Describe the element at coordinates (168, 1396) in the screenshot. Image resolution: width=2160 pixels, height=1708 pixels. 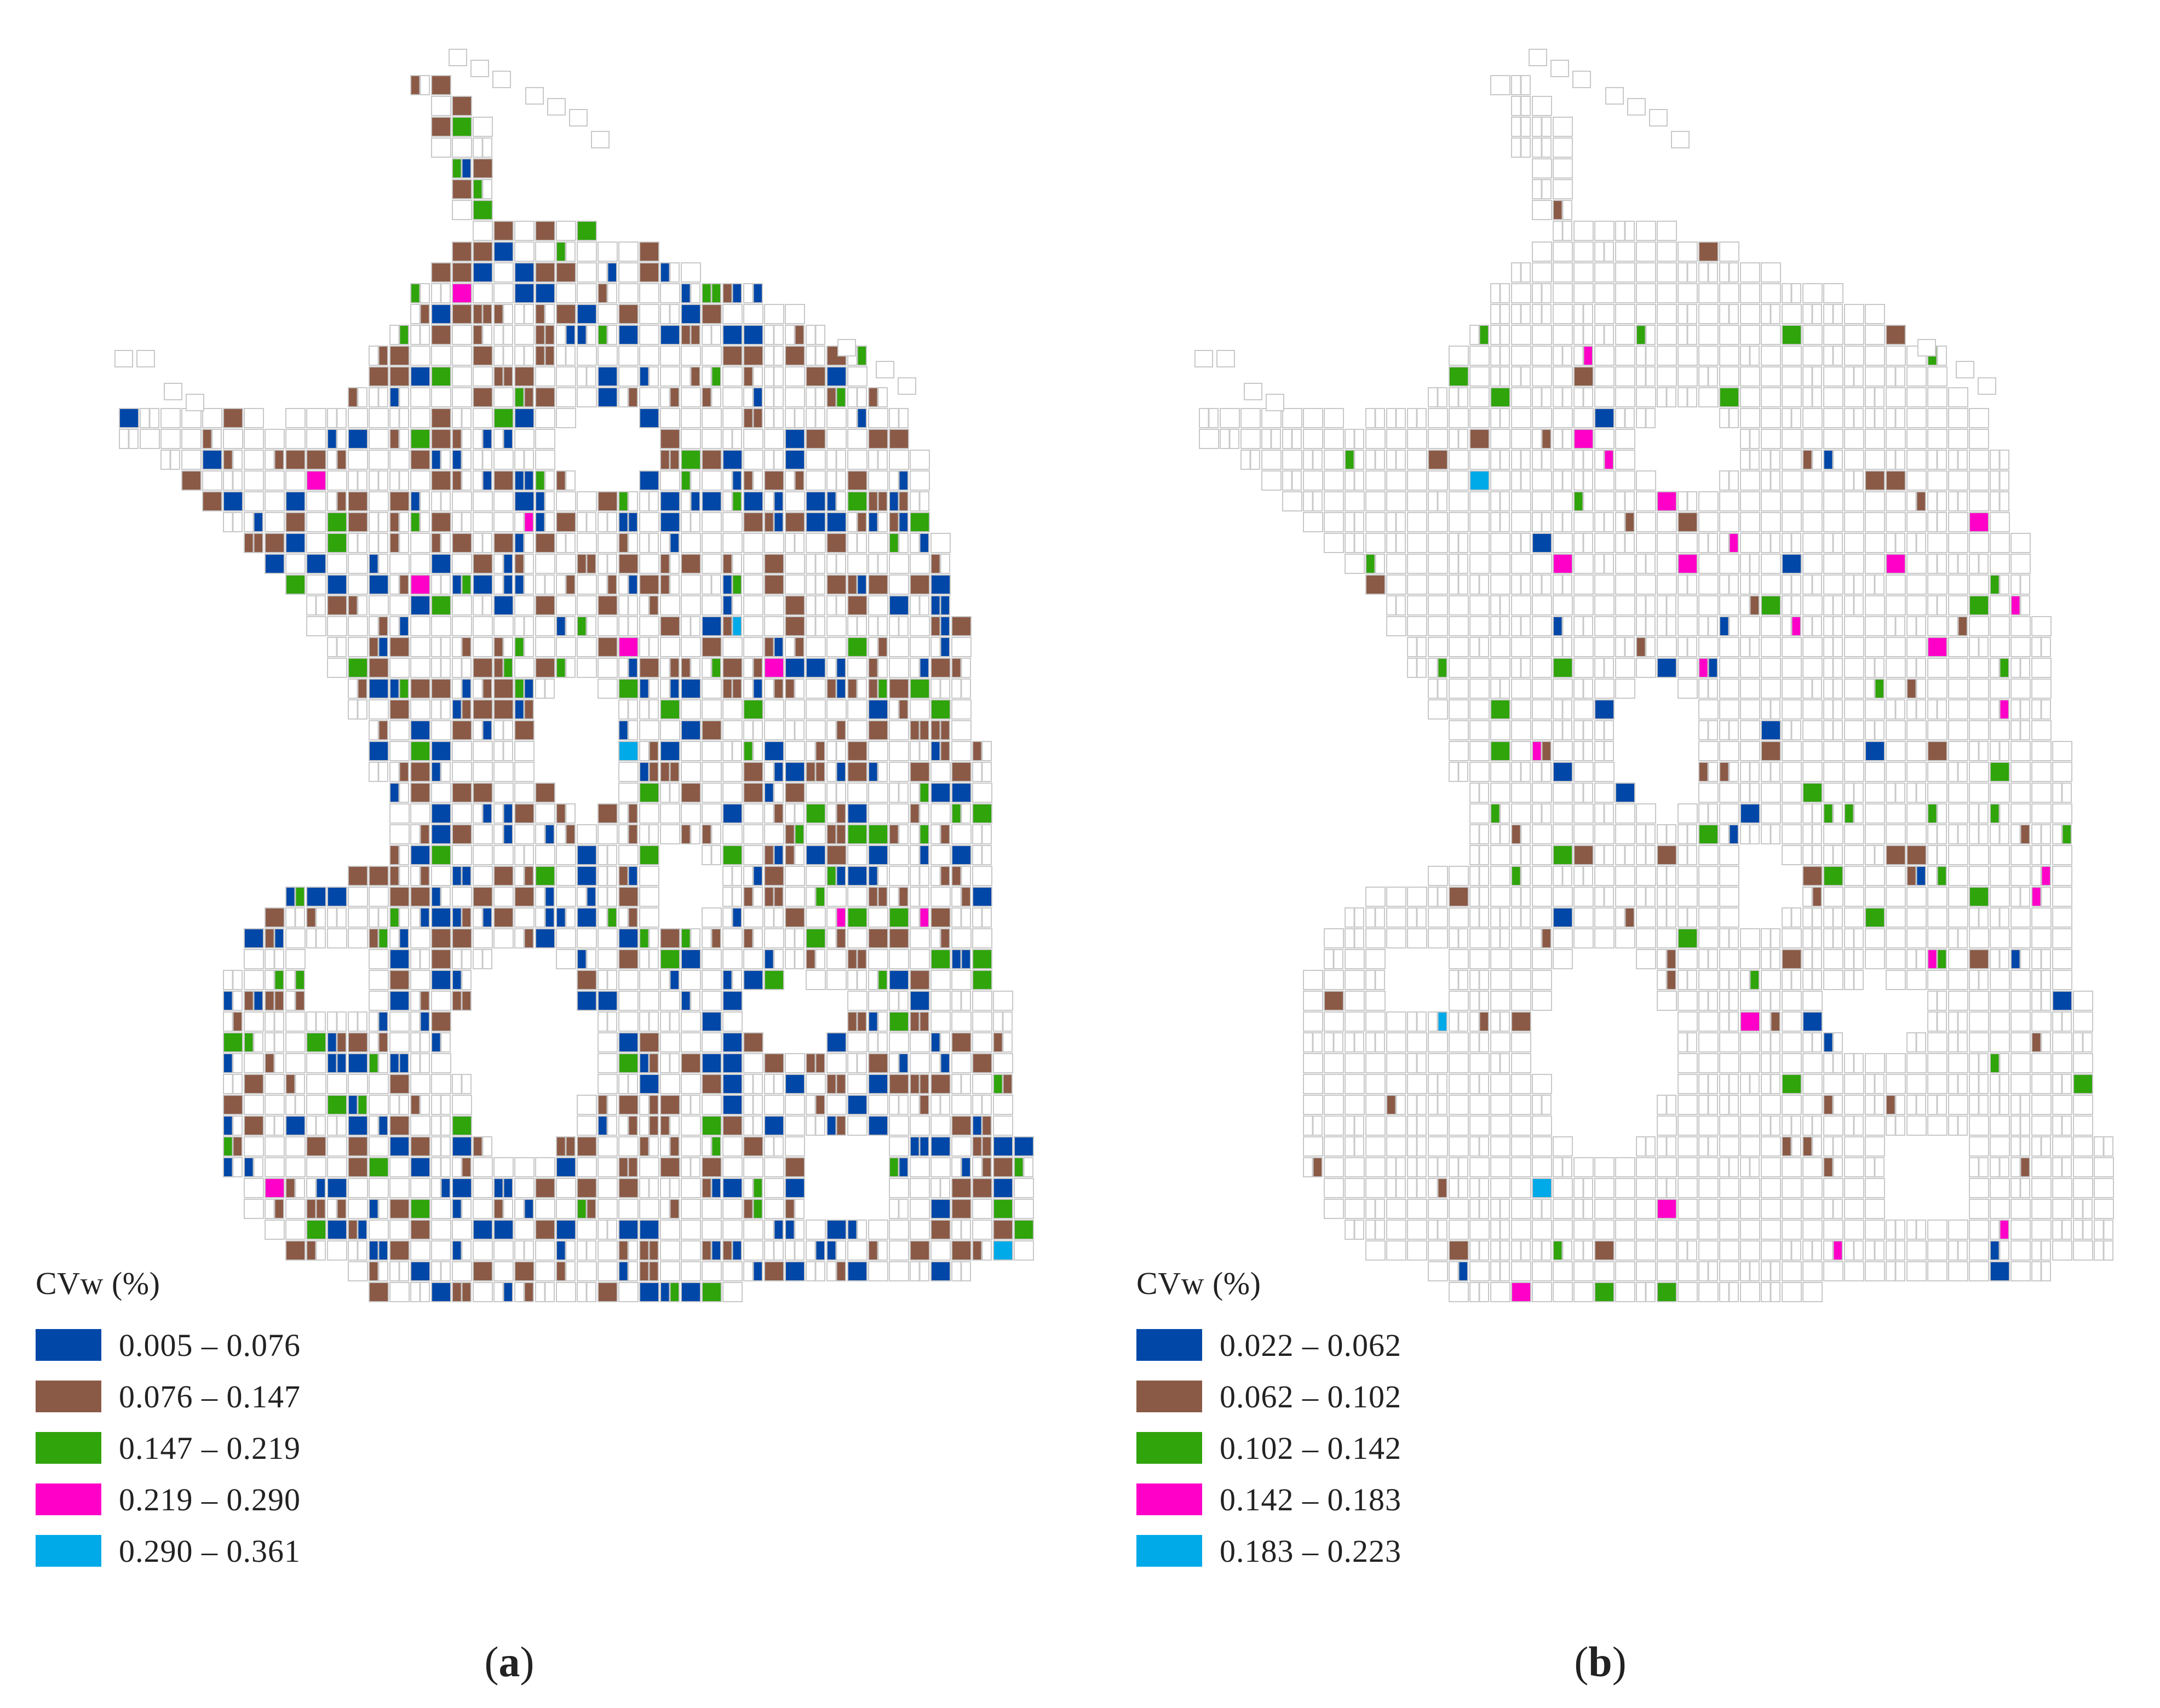
I see `legend-item: 0.076 – 0.147` at that location.